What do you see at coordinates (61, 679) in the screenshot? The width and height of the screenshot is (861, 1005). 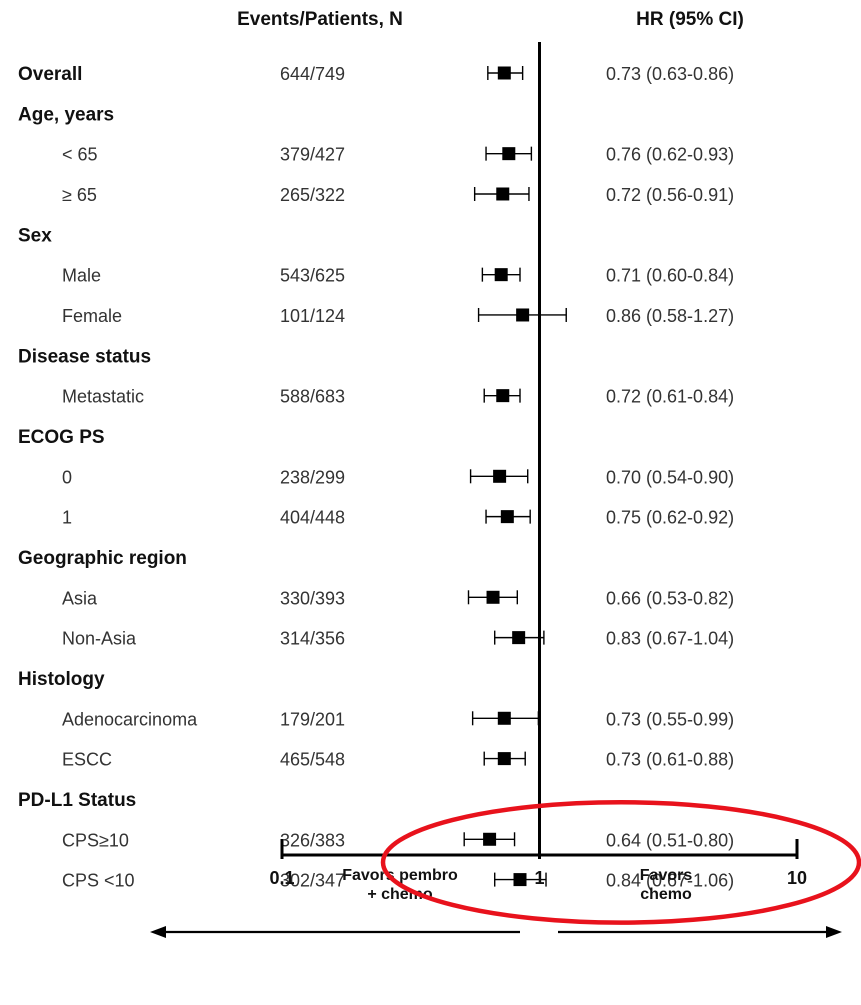 I see `group-label: Histology` at bounding box center [61, 679].